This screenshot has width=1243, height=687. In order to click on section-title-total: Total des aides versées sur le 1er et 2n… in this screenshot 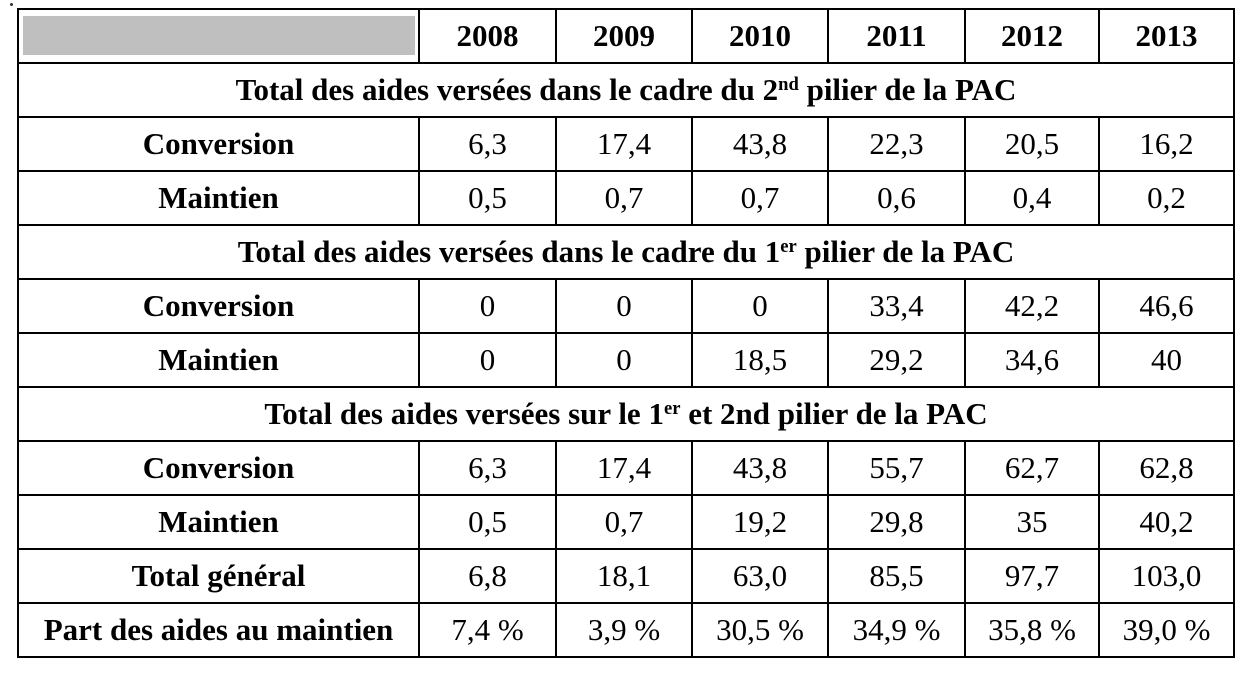, I will do `click(626, 414)`.